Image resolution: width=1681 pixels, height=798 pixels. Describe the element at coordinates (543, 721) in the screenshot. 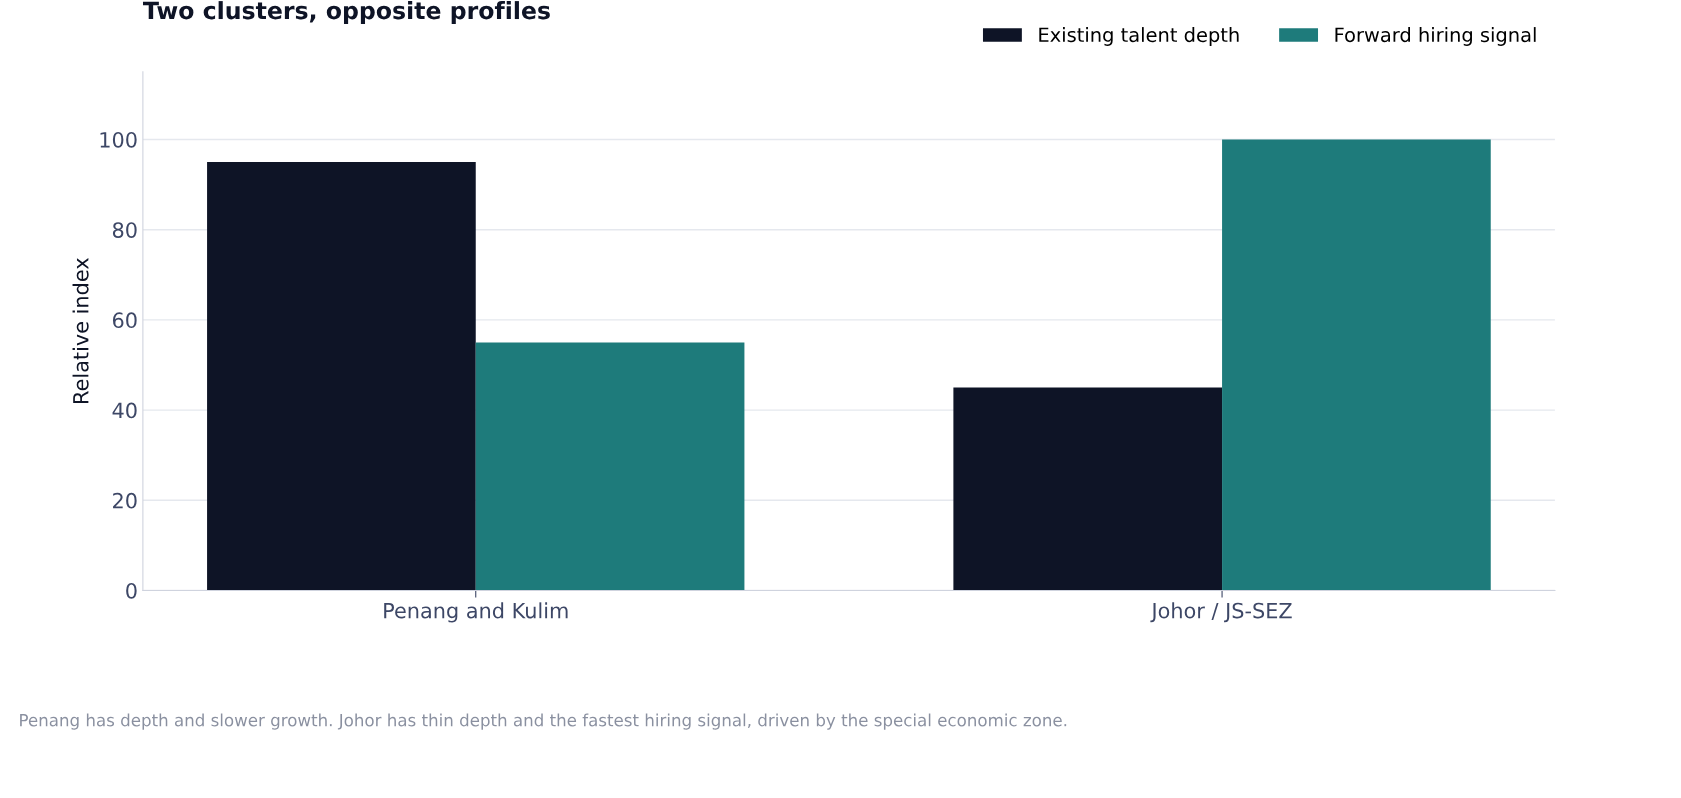

I see `text: Penang has depth and slower growth. Johor has thin depth and the fastest hiring signal, driven by the special economic zone.` at that location.